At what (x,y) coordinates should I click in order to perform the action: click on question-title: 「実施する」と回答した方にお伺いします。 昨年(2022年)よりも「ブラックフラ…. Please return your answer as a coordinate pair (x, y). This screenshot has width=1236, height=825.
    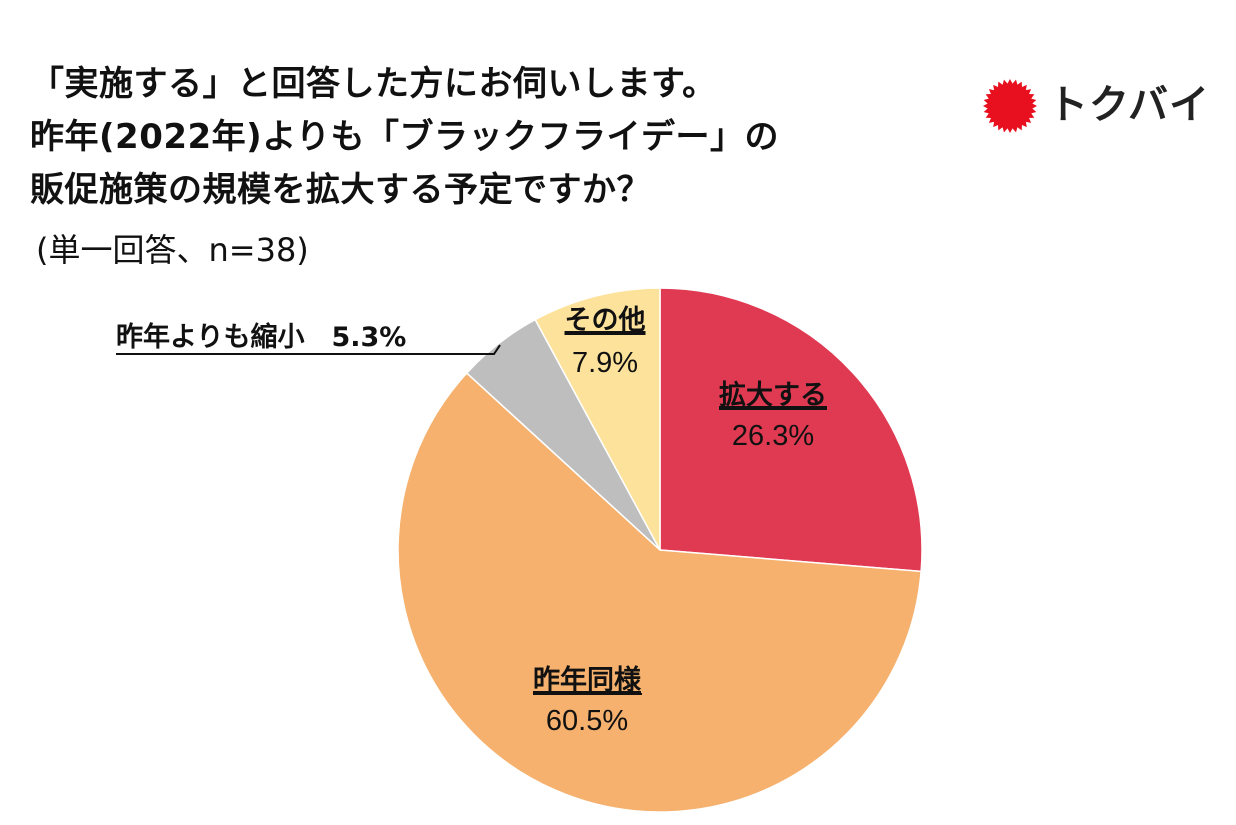
    Looking at the image, I should click on (500, 137).